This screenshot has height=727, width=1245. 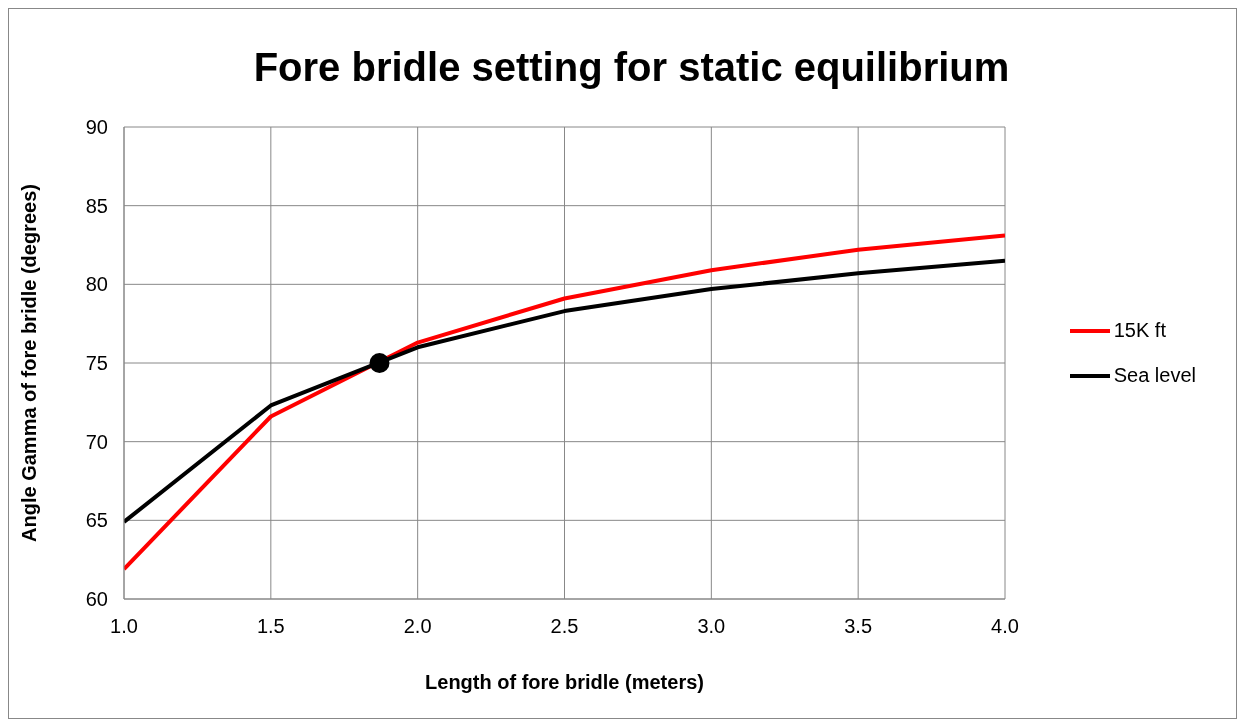 What do you see at coordinates (270, 626) in the screenshot?
I see `x-tick-label: 1.5` at bounding box center [270, 626].